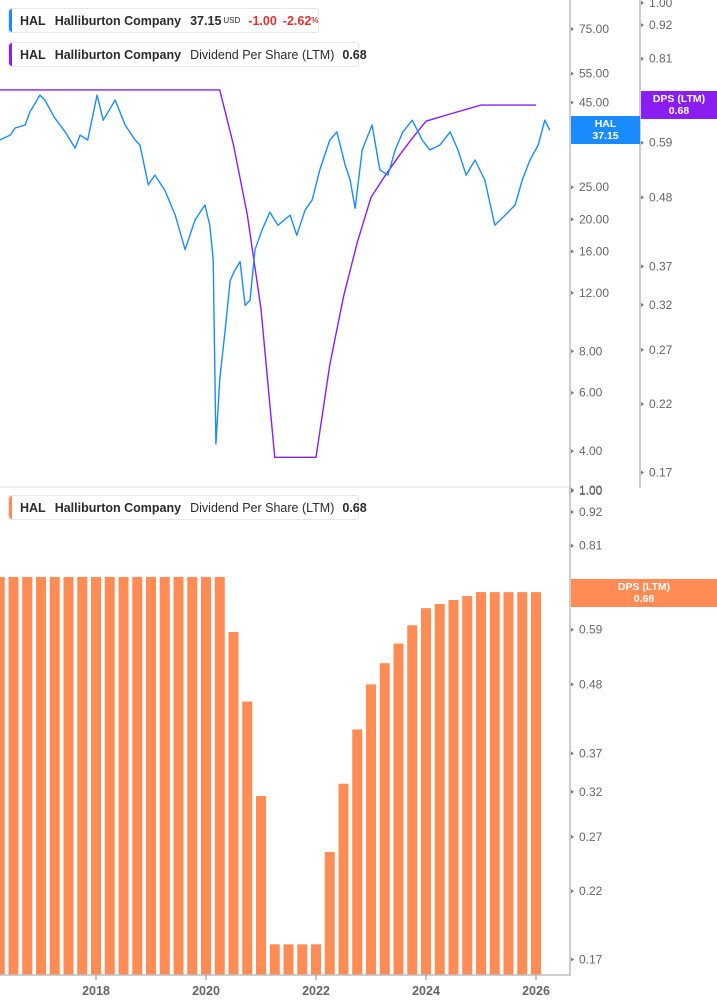 Image resolution: width=717 pixels, height=1005 pixels. Describe the element at coordinates (354, 507) in the screenshot. I see `legend-value: 0.68` at that location.